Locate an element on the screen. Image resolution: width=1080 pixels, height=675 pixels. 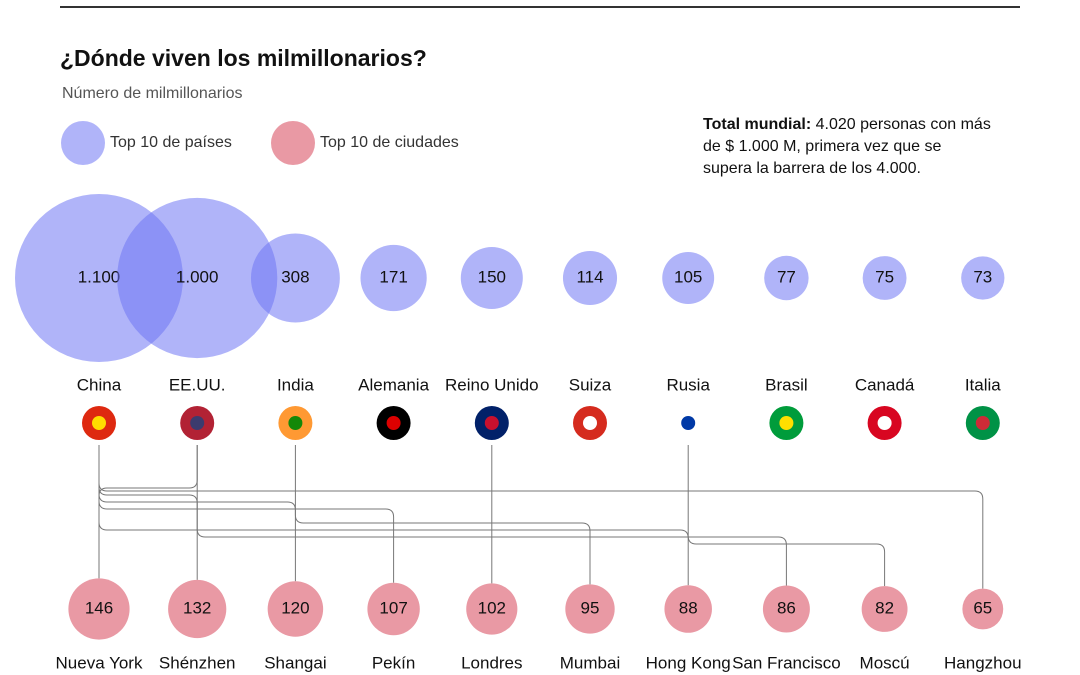
category-label: Reino Unido is located at coordinates (492, 384).